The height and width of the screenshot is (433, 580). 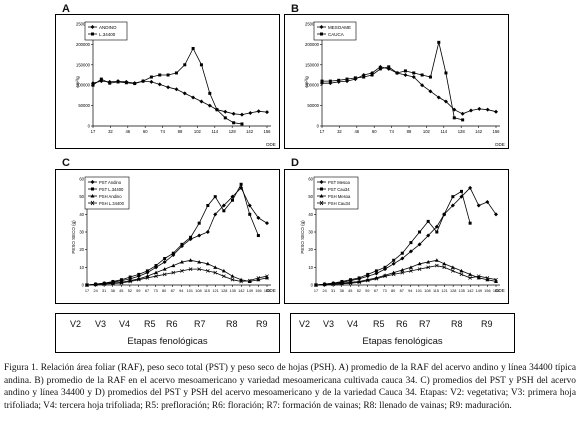 I want to click on legend-l34400: L.34400, so click(x=107, y=34).